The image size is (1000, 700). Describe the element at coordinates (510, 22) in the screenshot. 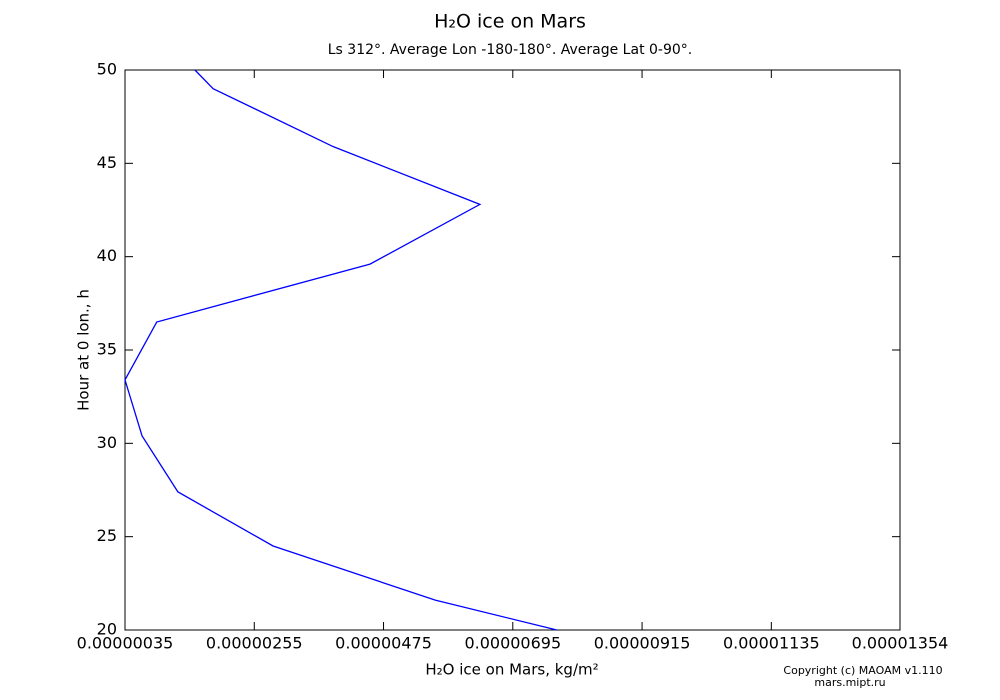

I see `chart-title: H₂O ice on Mars` at that location.